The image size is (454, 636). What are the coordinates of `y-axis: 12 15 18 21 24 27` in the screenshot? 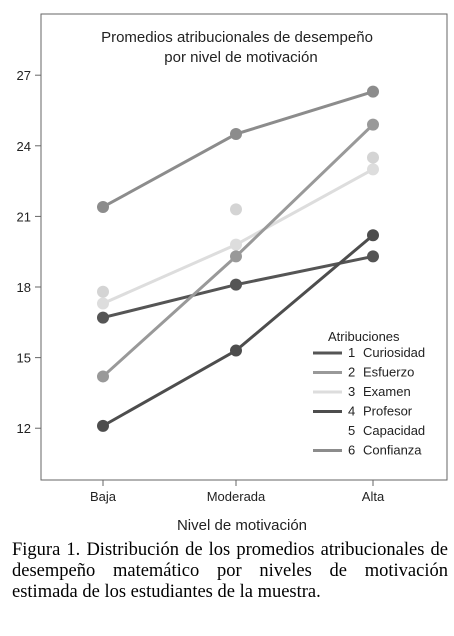 It's located at (29, 252).